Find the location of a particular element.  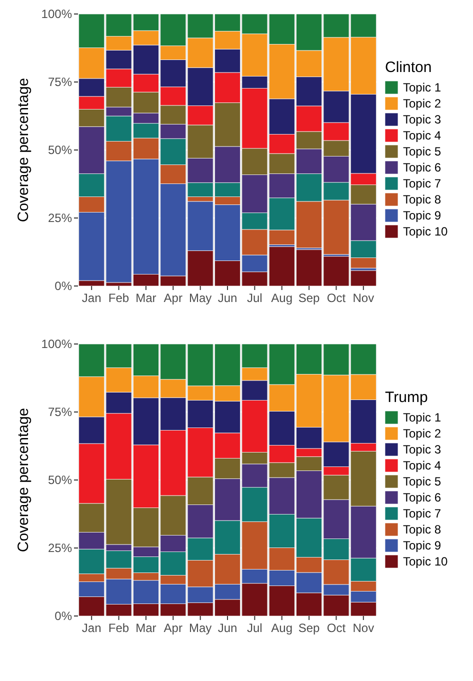

legend-title: Clinton is located at coordinates (408, 67).